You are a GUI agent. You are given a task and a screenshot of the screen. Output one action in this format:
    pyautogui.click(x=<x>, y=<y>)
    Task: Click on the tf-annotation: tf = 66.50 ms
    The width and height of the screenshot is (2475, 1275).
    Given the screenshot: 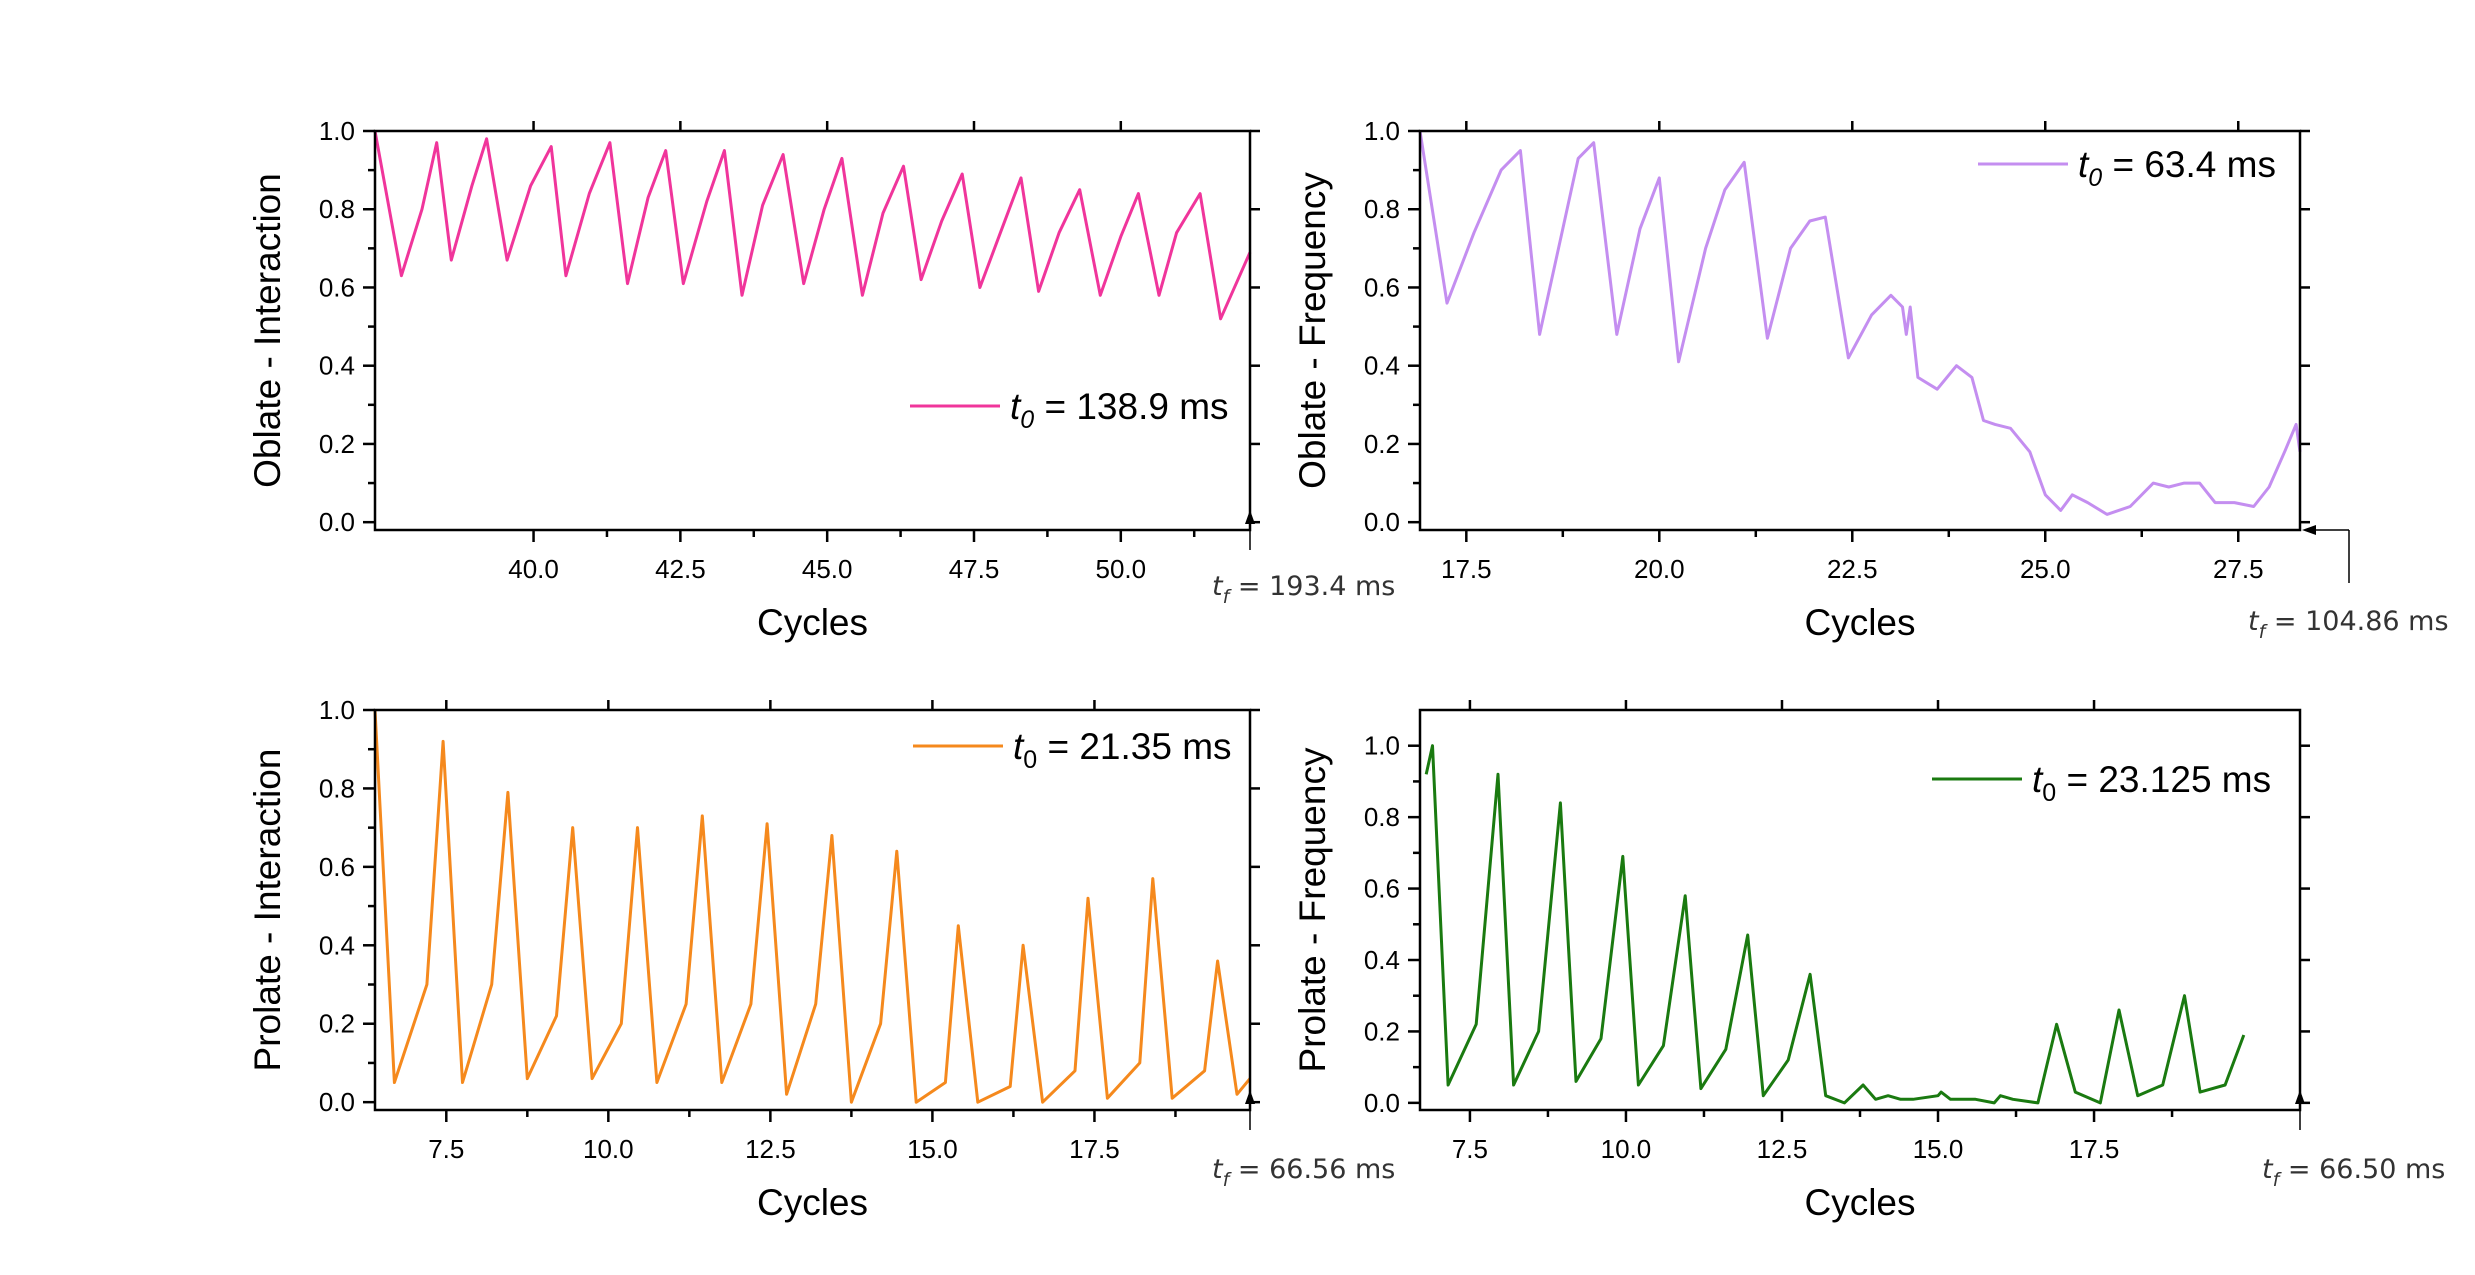 What is the action you would take?
    pyautogui.click(x=2353, y=1140)
    